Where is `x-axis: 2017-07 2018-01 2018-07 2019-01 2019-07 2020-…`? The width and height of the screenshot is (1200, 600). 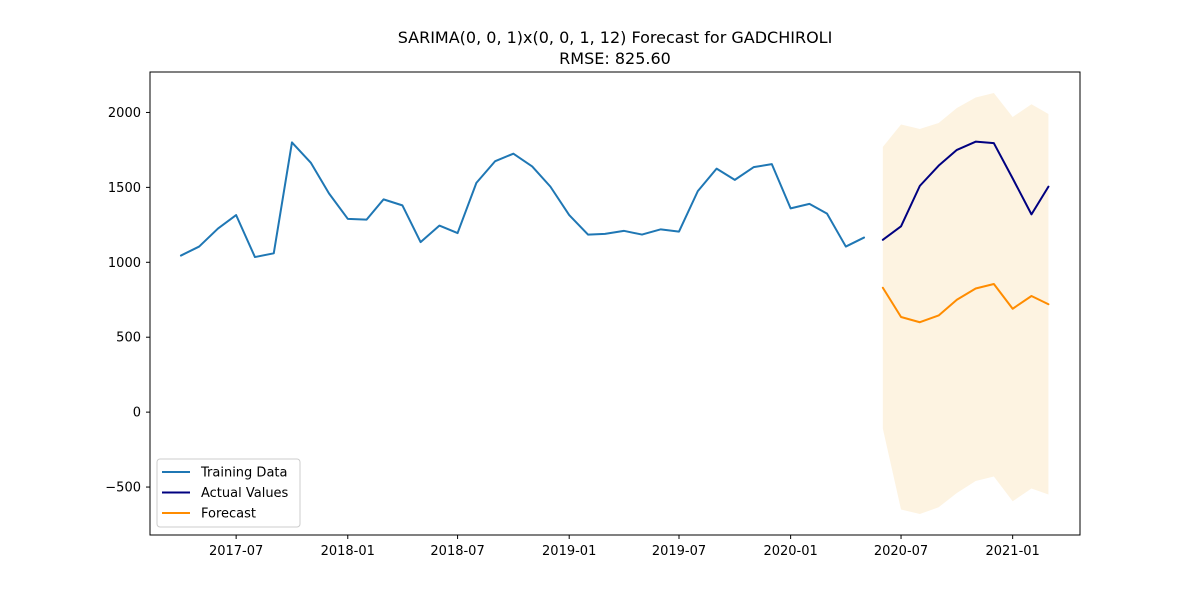
x-axis: 2017-07 2018-01 2018-07 2019-01 2019-07 2020-… is located at coordinates (624, 547).